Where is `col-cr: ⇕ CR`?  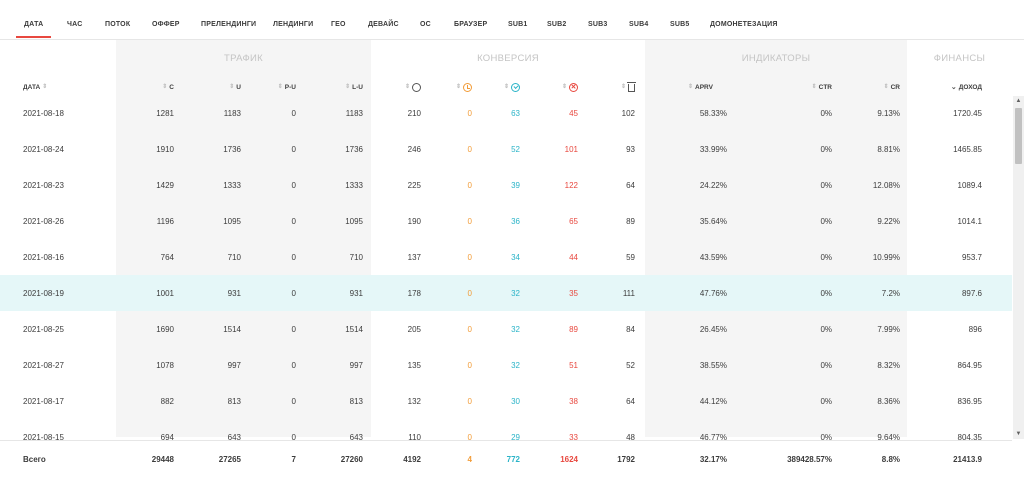 col-cr: ⇕ CR is located at coordinates (875, 87).